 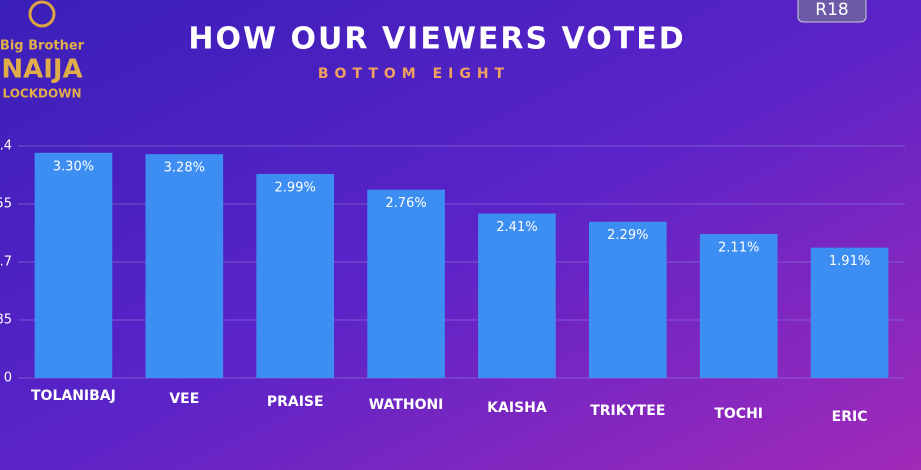 I want to click on x-tick-label: ERIC, so click(x=850, y=417).